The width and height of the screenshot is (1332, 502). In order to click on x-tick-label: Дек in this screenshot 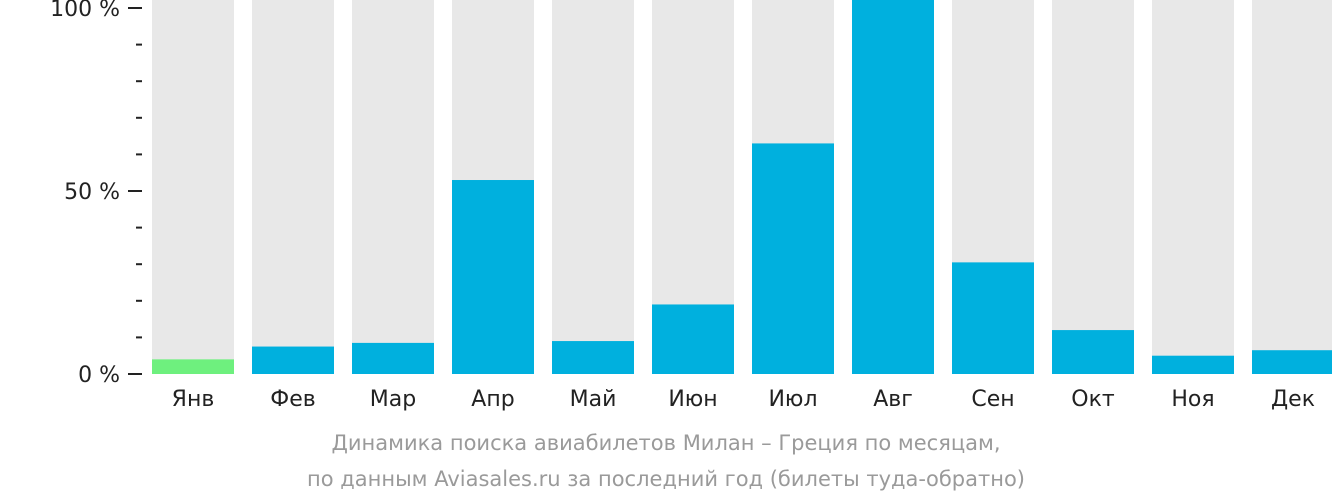, I will do `click(1293, 399)`.